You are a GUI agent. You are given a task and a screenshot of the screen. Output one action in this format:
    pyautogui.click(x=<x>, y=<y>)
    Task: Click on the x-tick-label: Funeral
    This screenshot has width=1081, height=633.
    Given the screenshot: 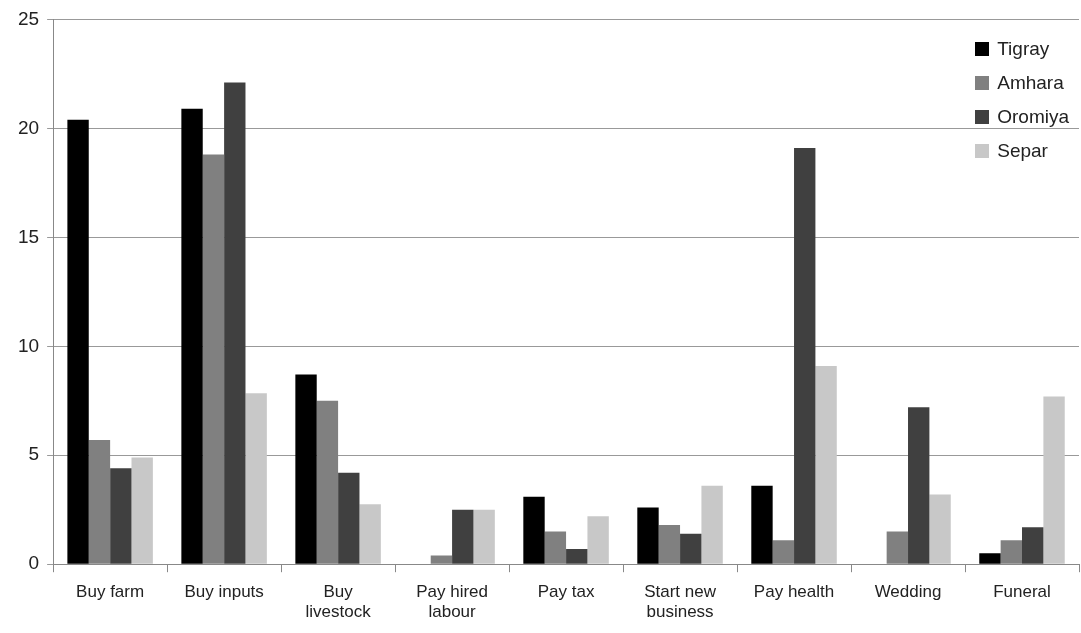 What is the action you would take?
    pyautogui.click(x=1022, y=592)
    